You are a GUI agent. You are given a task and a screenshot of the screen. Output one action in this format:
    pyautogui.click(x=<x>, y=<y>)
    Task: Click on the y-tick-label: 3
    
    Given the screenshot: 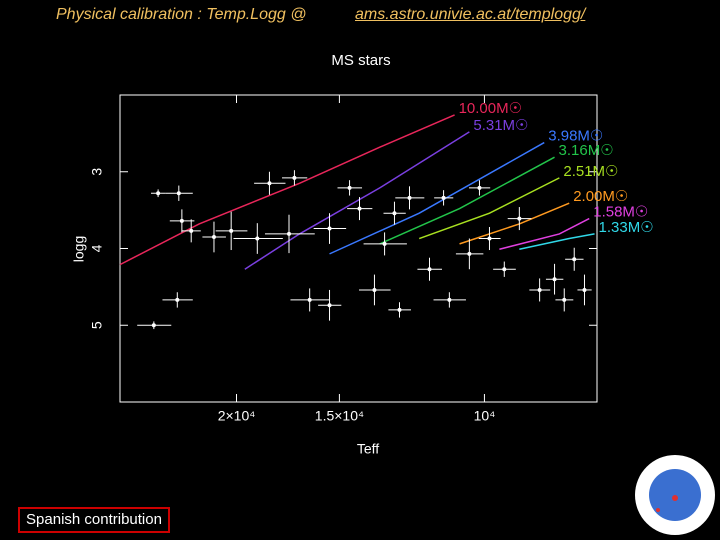 What is the action you would take?
    pyautogui.click(x=97, y=172)
    